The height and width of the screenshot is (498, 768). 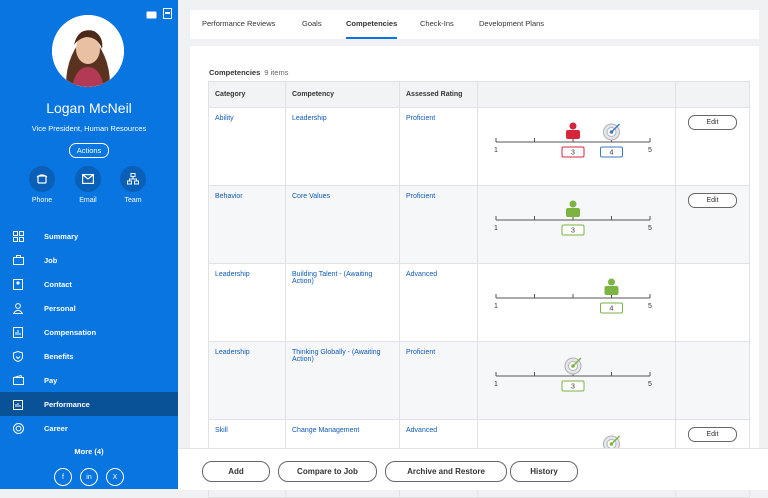 I want to click on x-icon: X, so click(x=115, y=477).